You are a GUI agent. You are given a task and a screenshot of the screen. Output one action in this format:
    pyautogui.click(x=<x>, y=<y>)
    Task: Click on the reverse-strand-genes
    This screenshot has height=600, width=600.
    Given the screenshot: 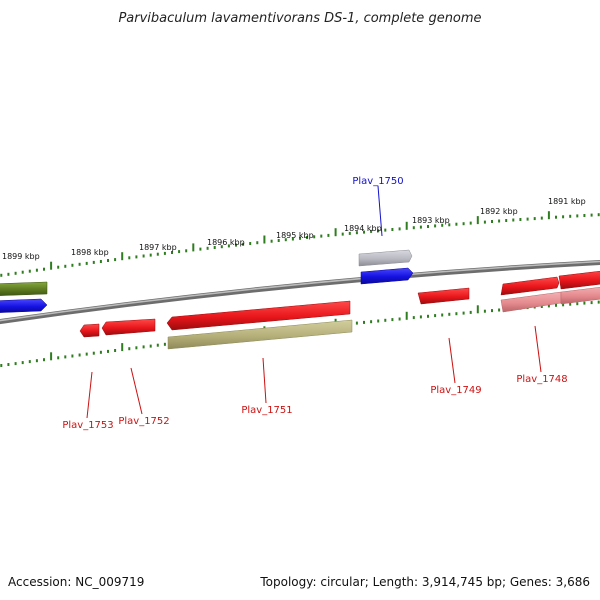 What is the action you would take?
    pyautogui.click(x=216, y=325)
    